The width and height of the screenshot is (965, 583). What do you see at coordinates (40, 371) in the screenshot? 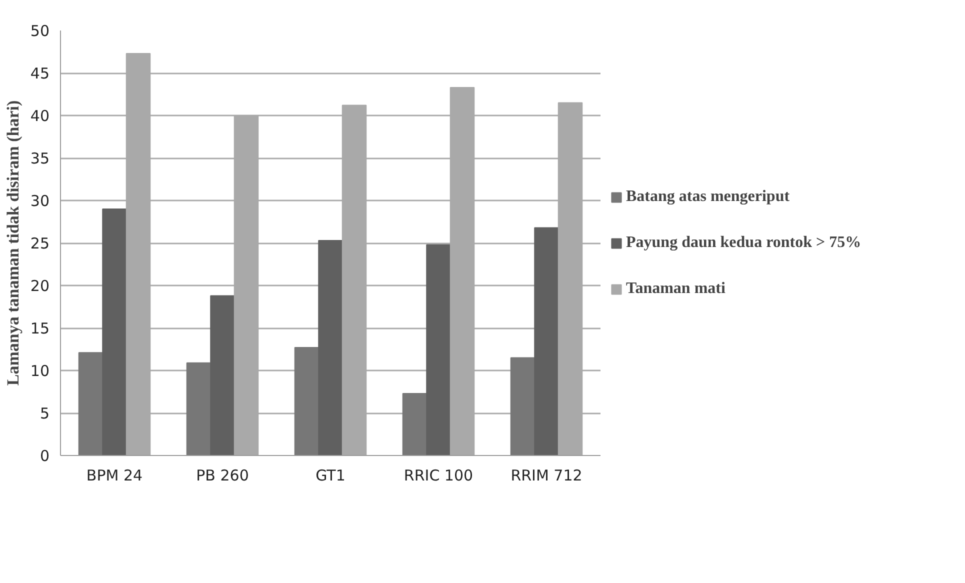
I see `y-tick-label: 10` at bounding box center [40, 371].